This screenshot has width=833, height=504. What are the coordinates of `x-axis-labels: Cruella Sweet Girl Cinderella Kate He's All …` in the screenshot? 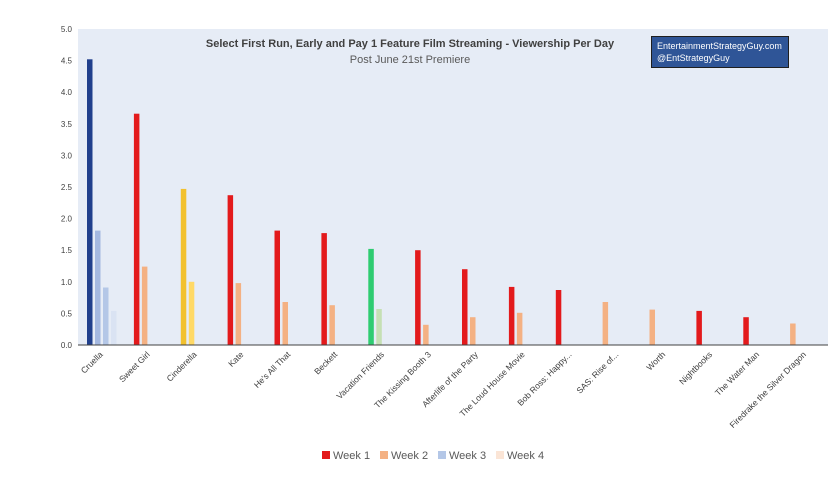 It's located at (444, 389).